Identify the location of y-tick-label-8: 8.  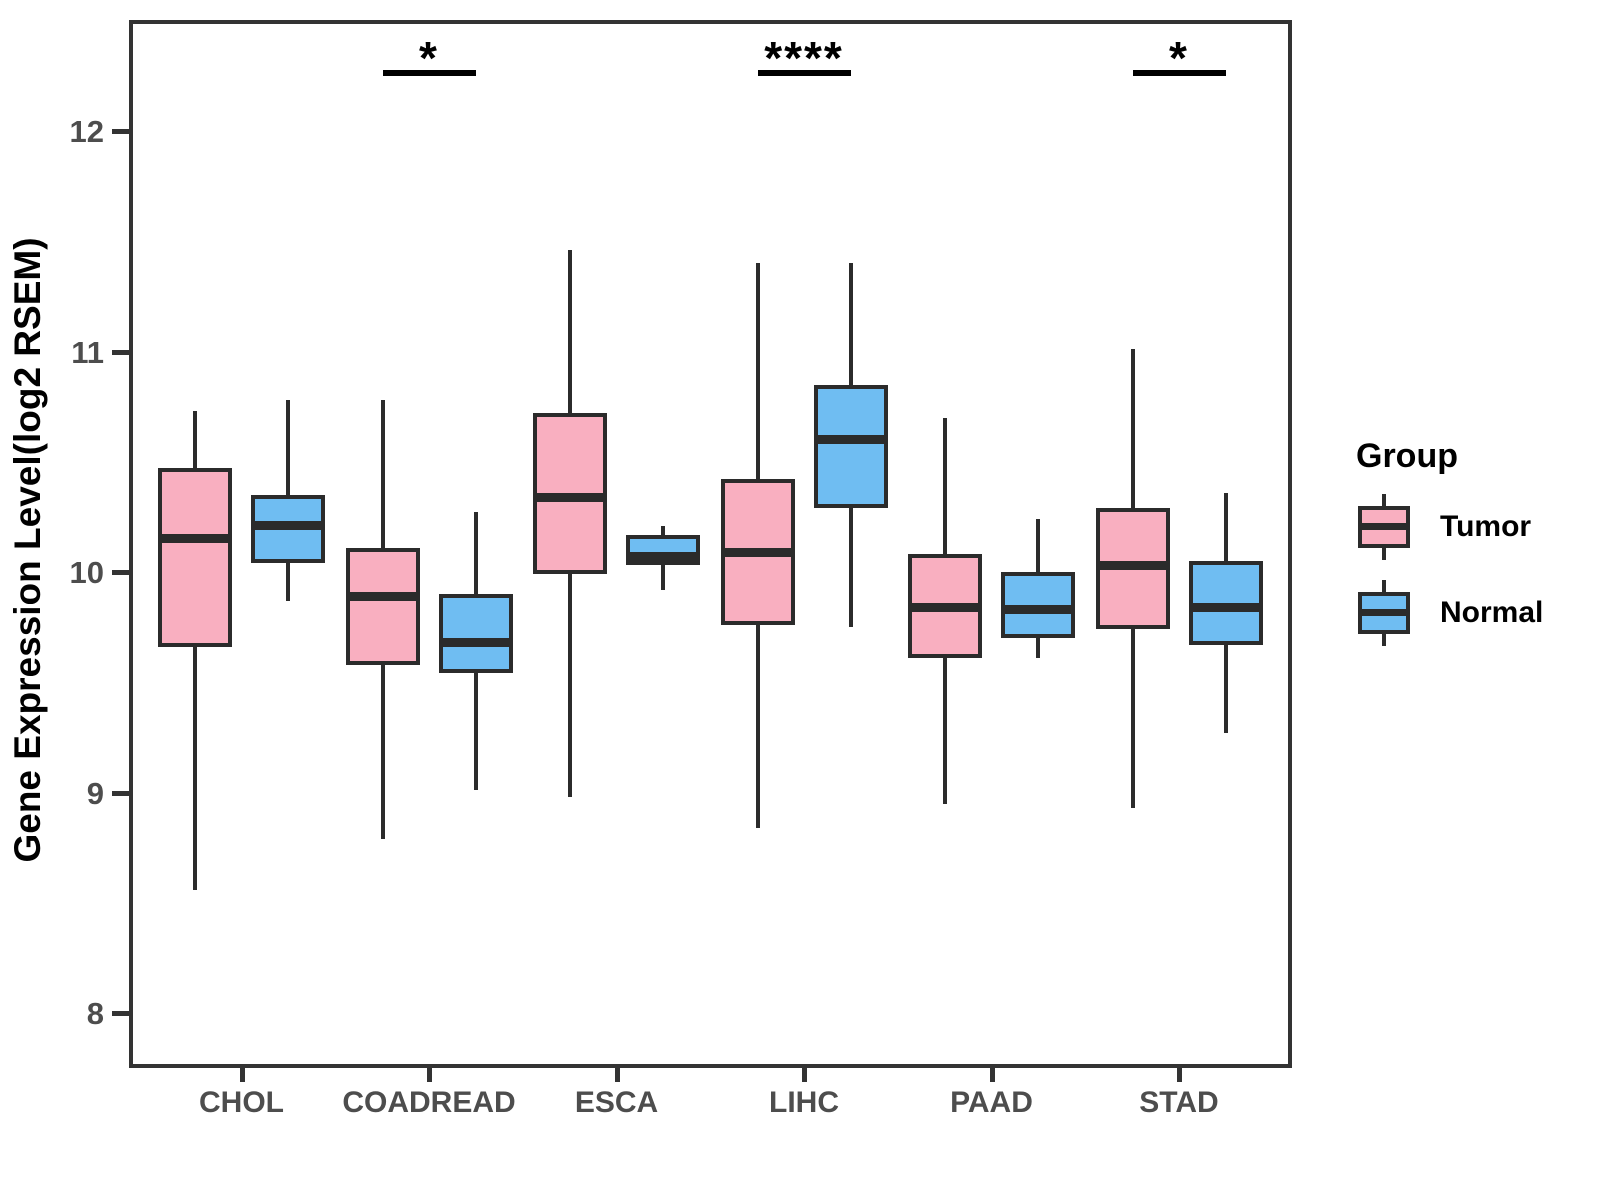
(95, 1013).